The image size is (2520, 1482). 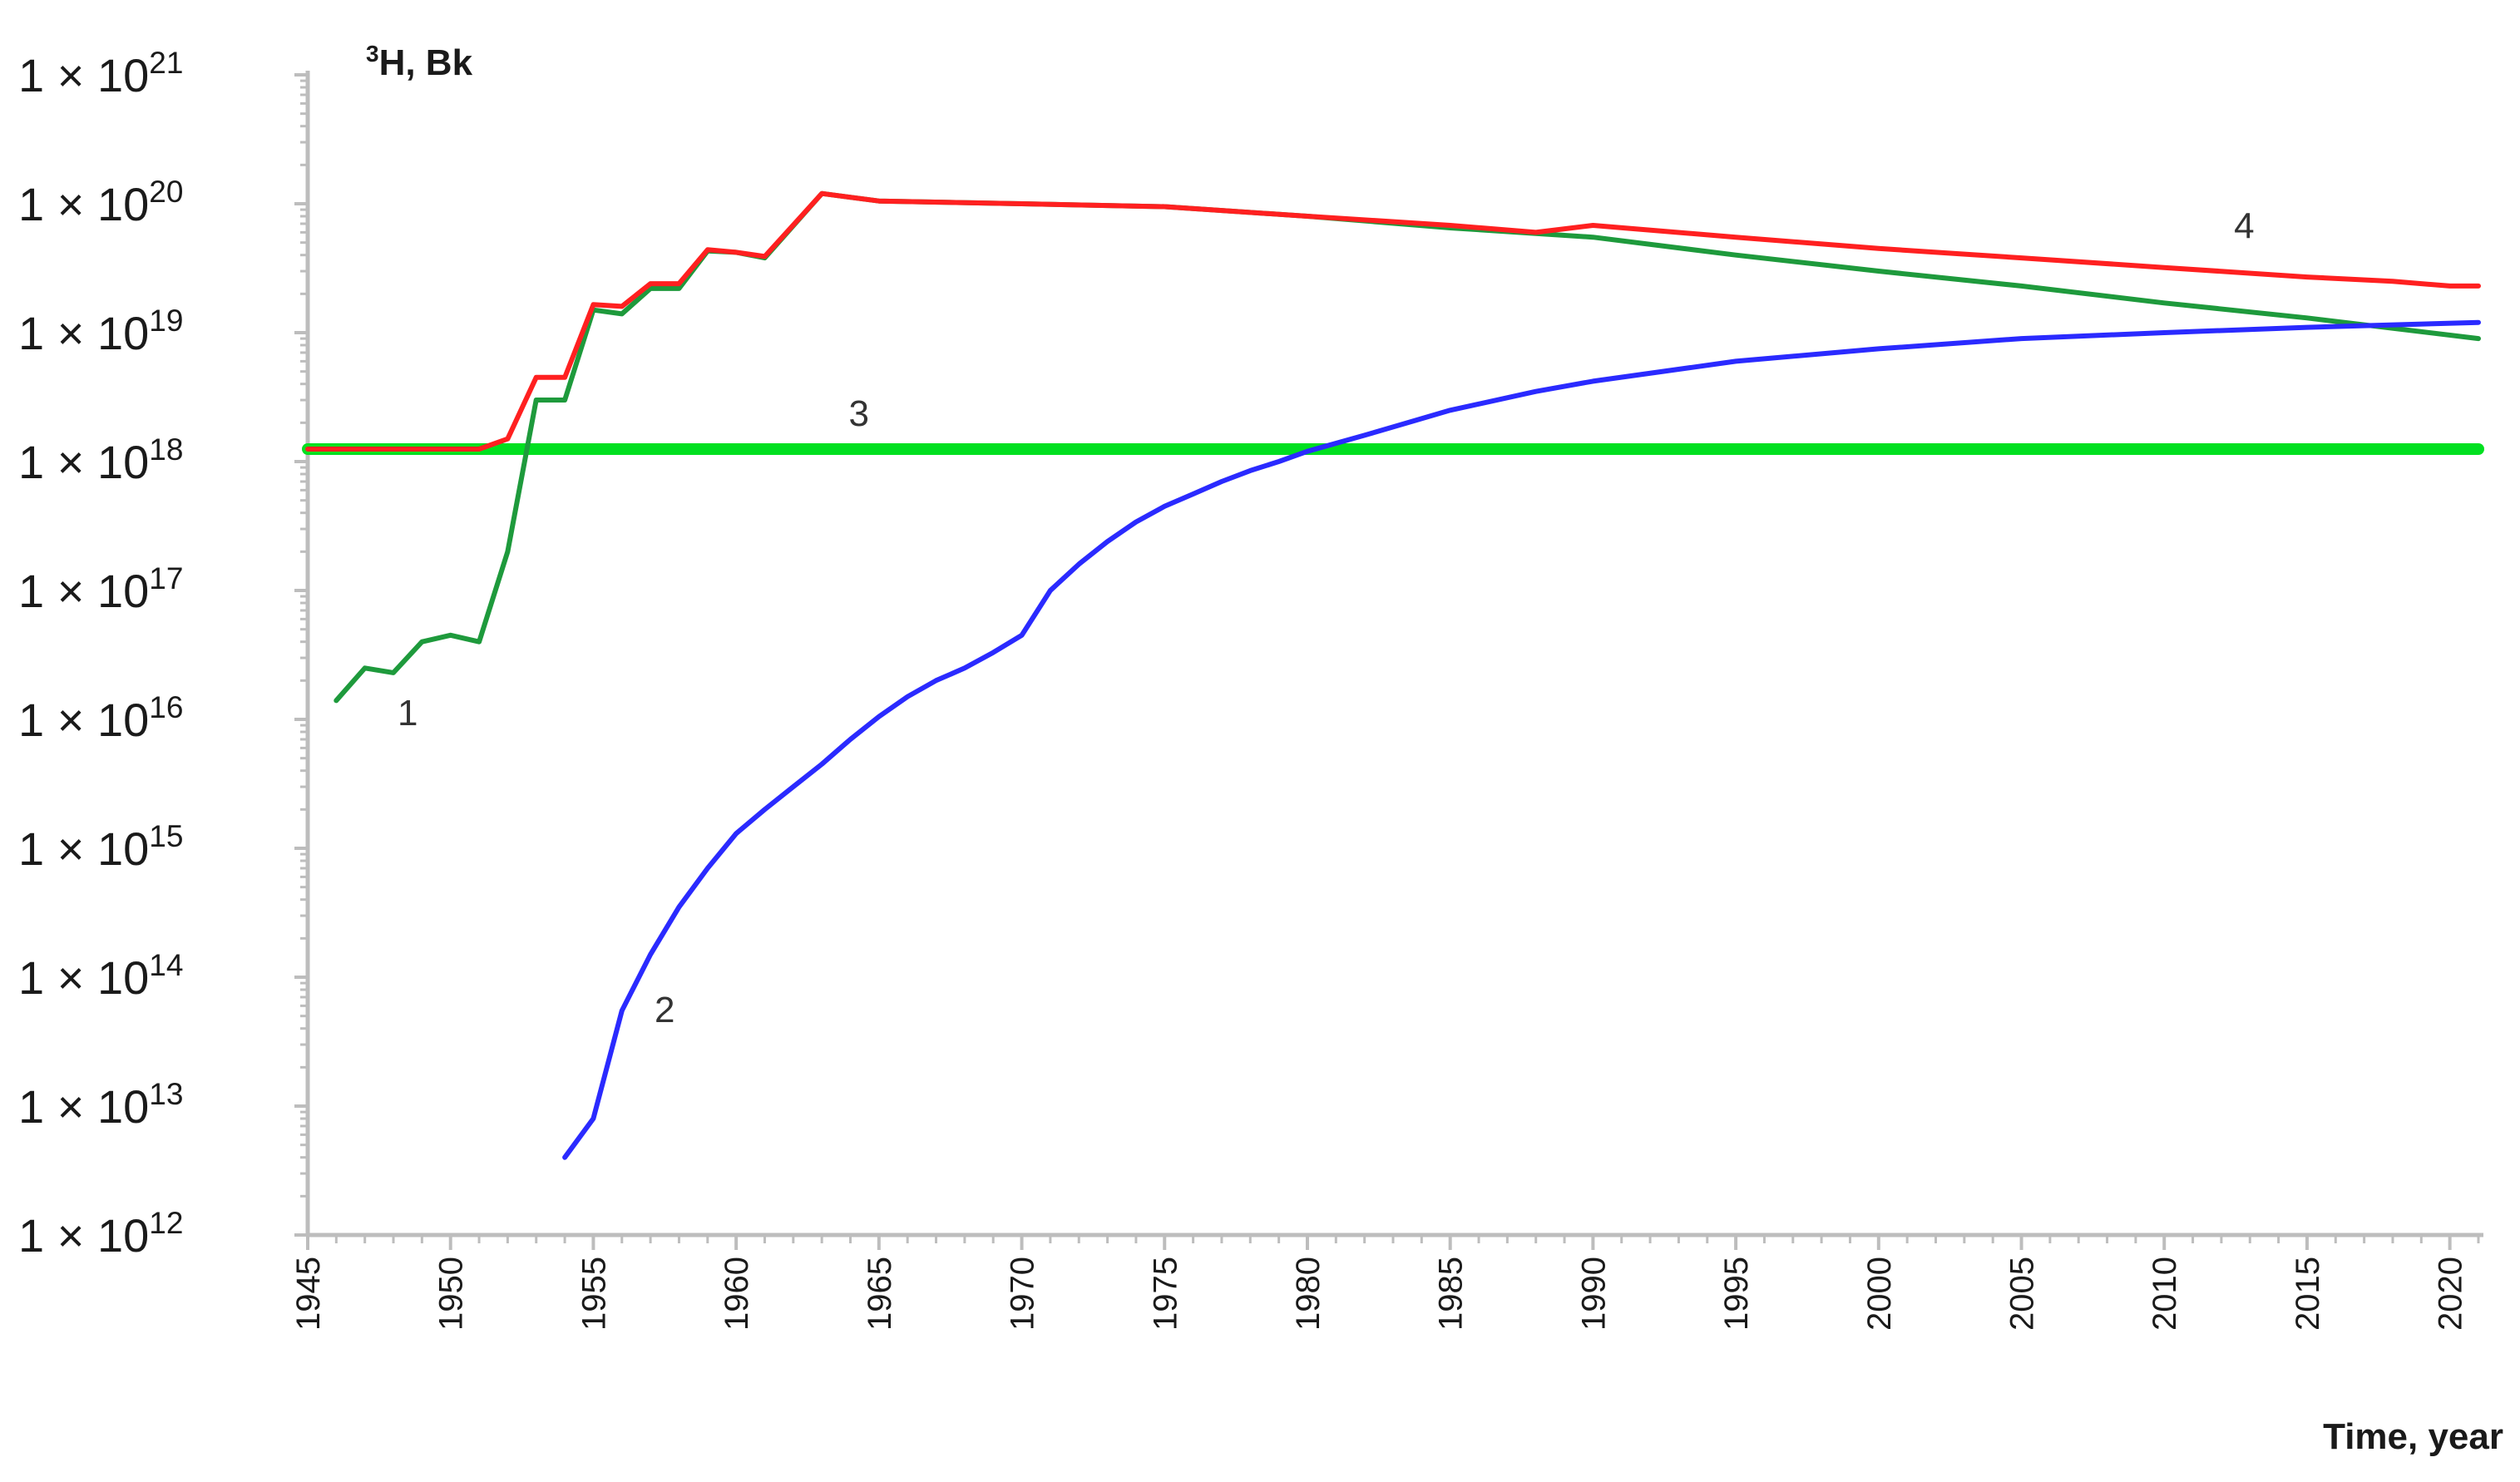 I want to click on y-tick-exponent: 13, so click(x=166, y=1094).